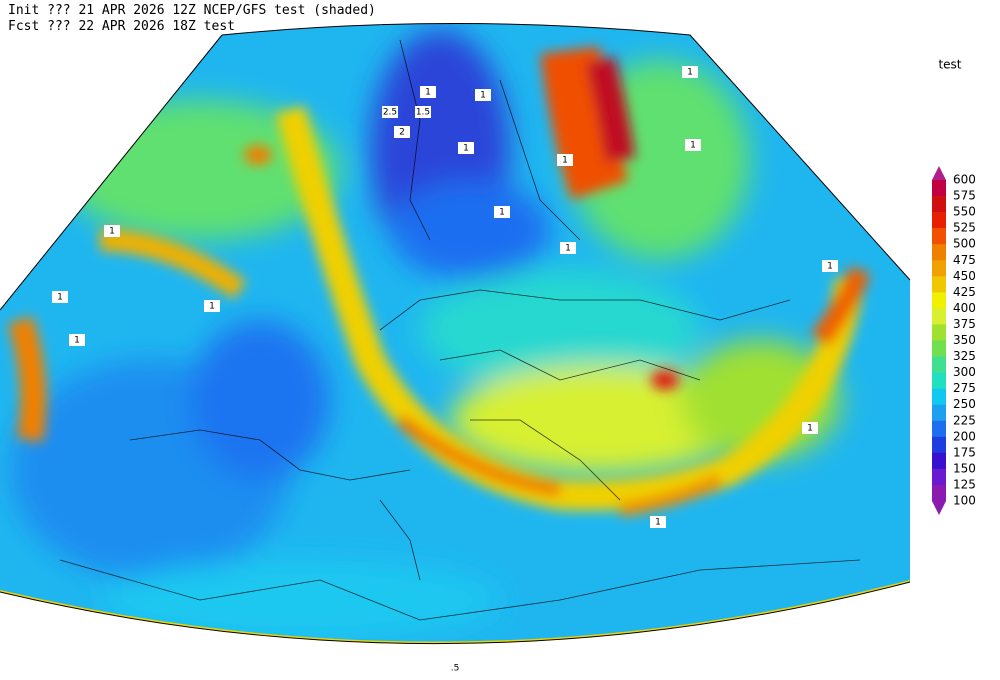  I want to click on legend-label: 275, so click(964, 388).